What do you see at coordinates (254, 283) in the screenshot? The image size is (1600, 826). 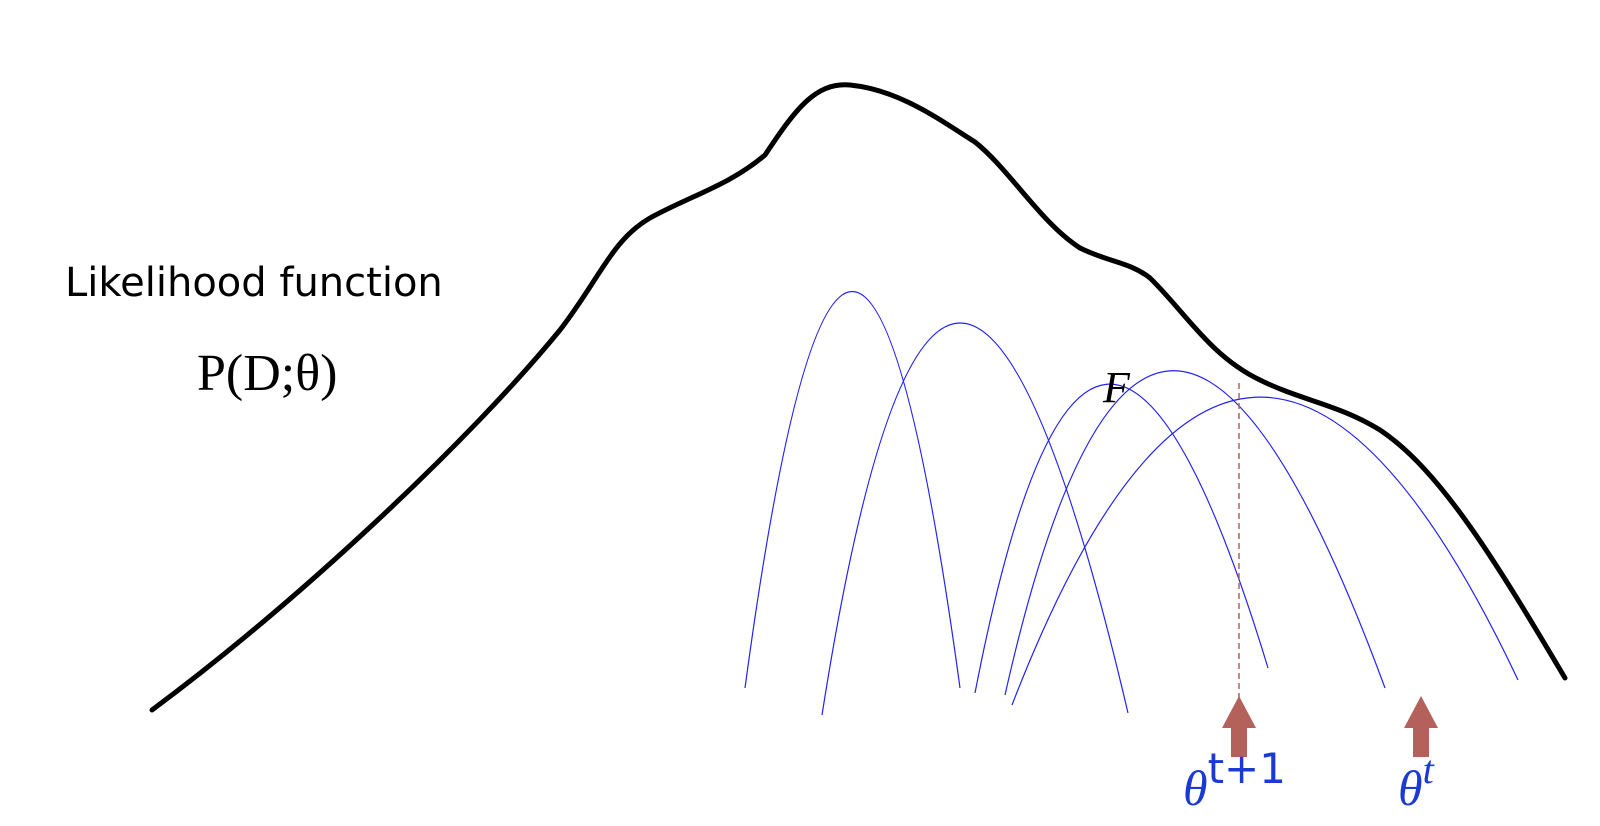 I see `likelihood-title: Likelihood function` at bounding box center [254, 283].